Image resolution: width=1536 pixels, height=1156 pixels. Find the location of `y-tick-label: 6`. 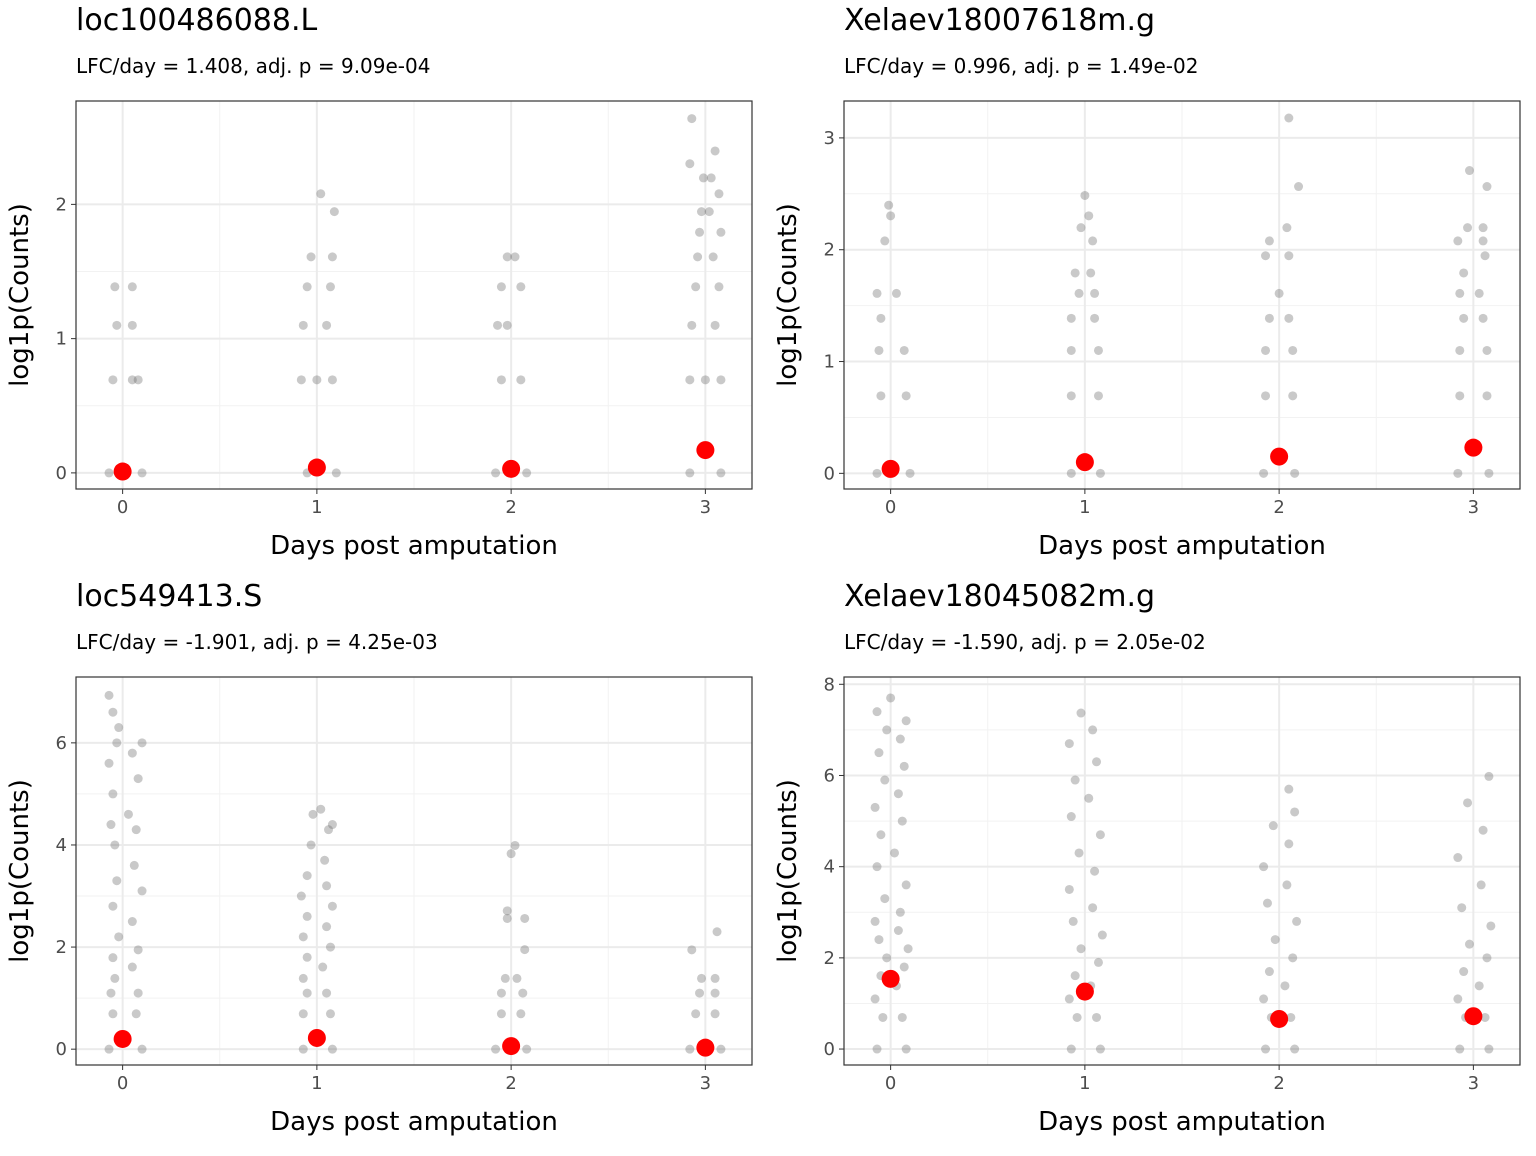

y-tick-label: 6 is located at coordinates (829, 775).